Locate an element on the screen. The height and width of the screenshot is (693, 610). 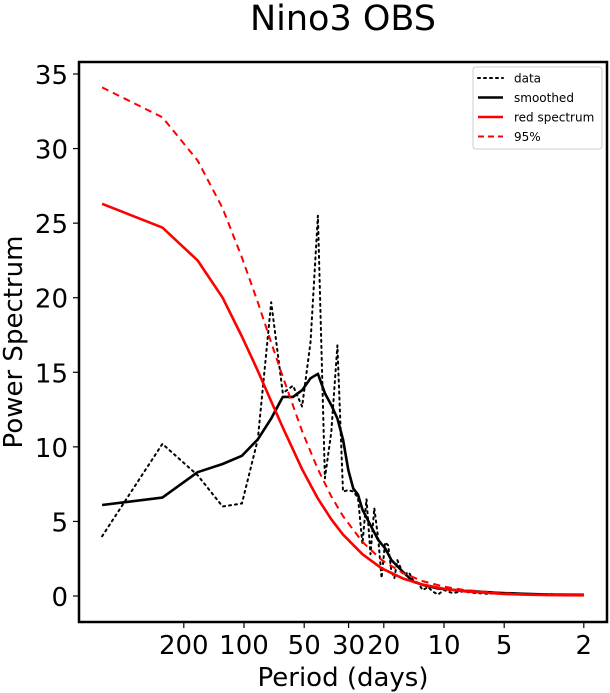
x-tick-label: 2 is located at coordinates (584, 646).